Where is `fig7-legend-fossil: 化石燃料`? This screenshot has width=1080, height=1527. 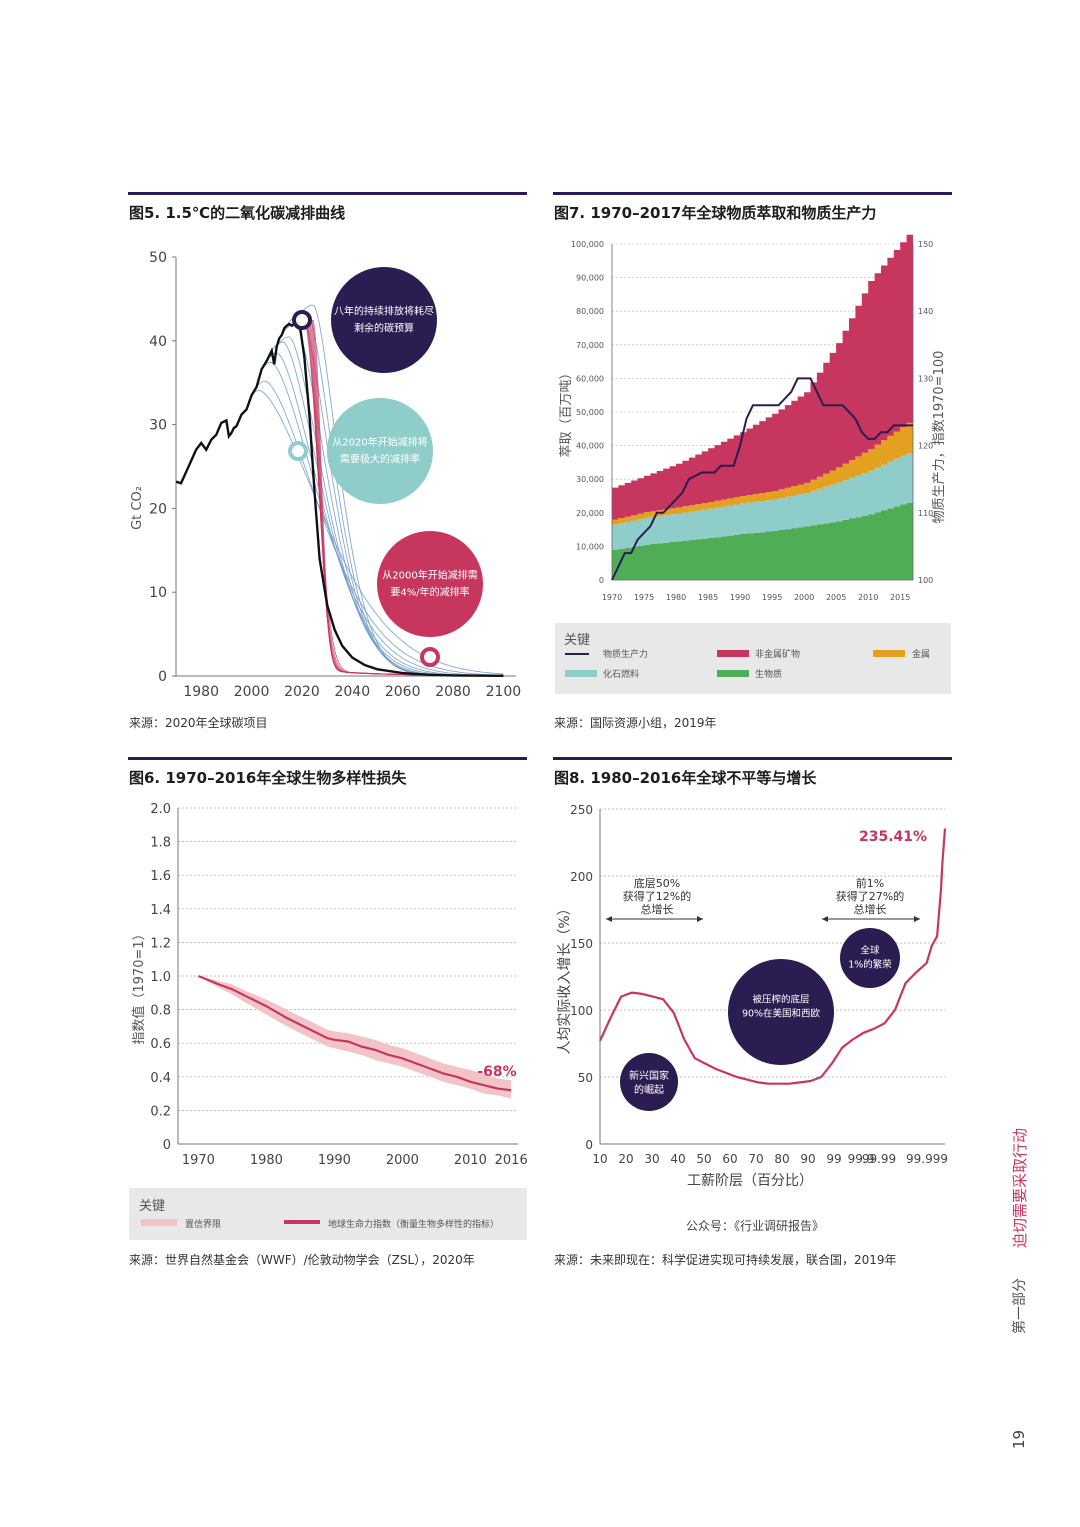 fig7-legend-fossil: 化石燃料 is located at coordinates (621, 675).